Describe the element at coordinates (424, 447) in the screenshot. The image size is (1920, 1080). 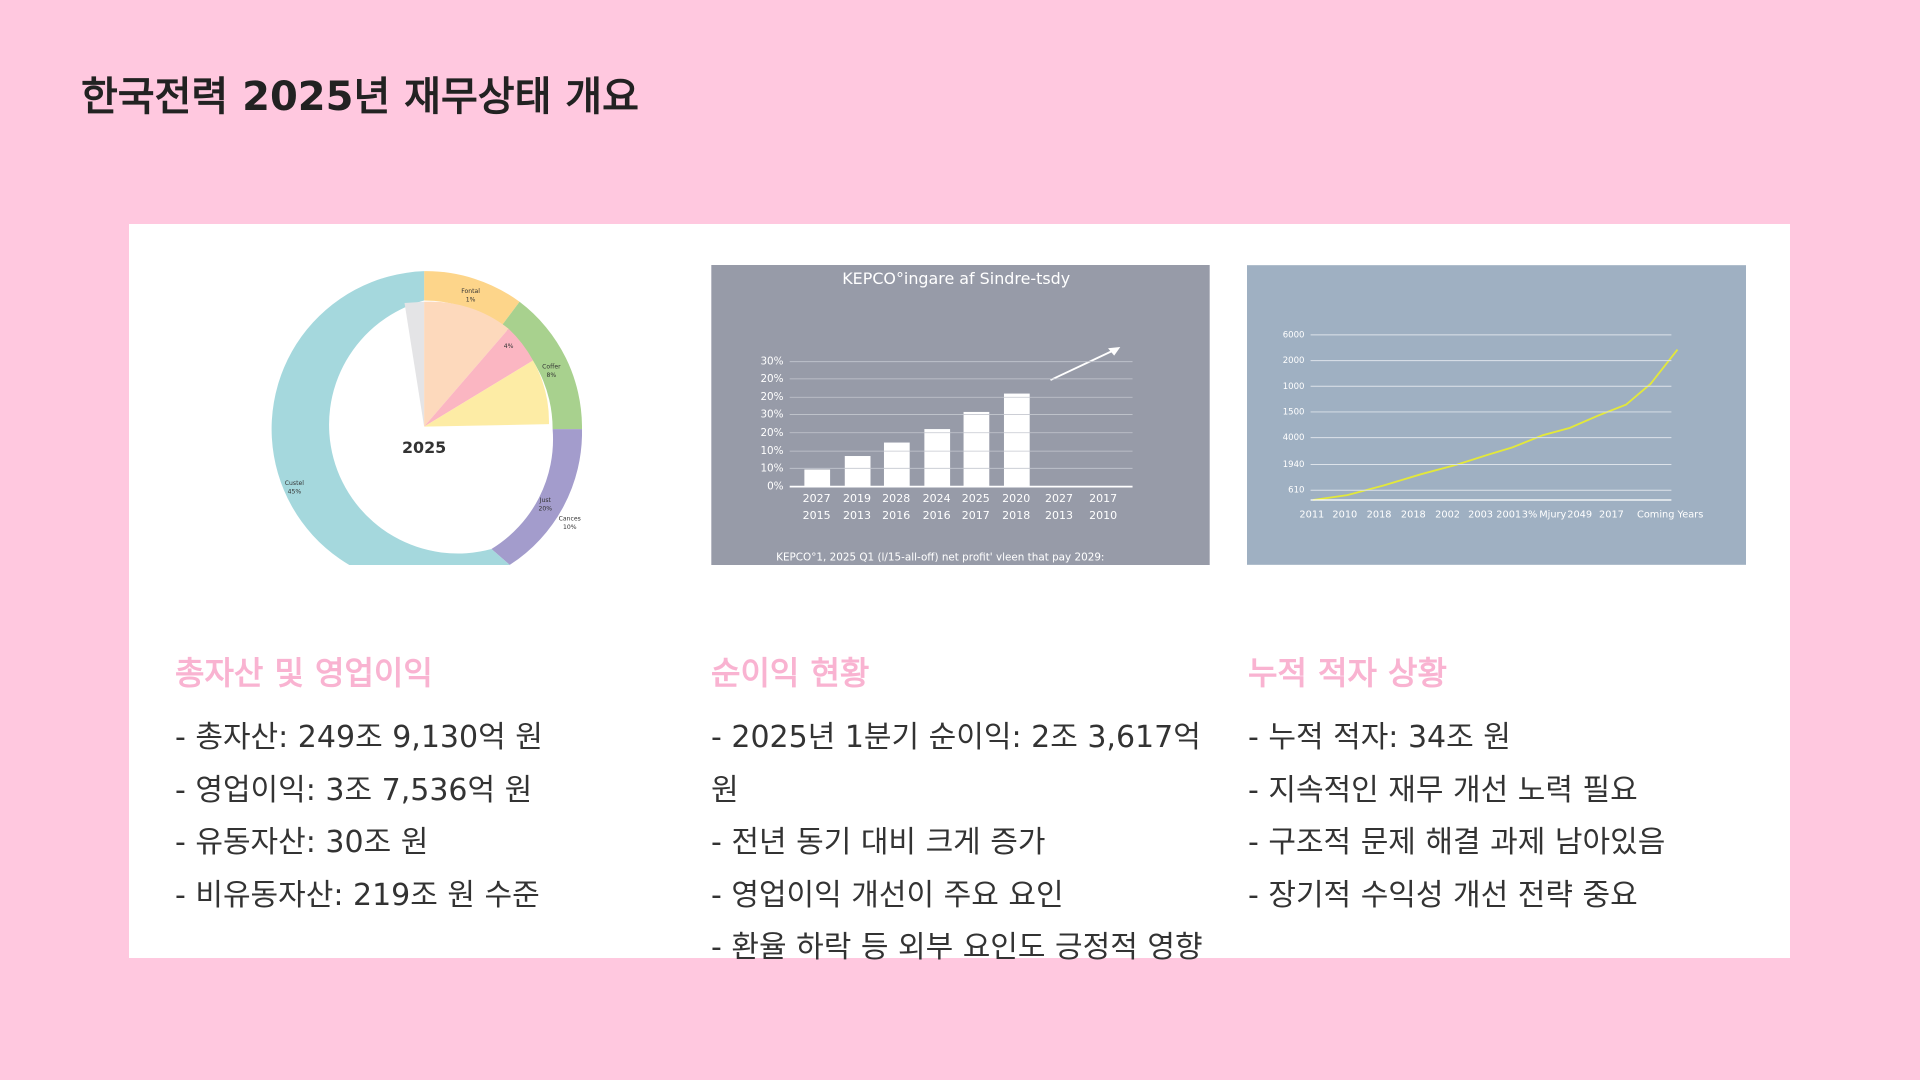
I see `chart-label: 2025` at that location.